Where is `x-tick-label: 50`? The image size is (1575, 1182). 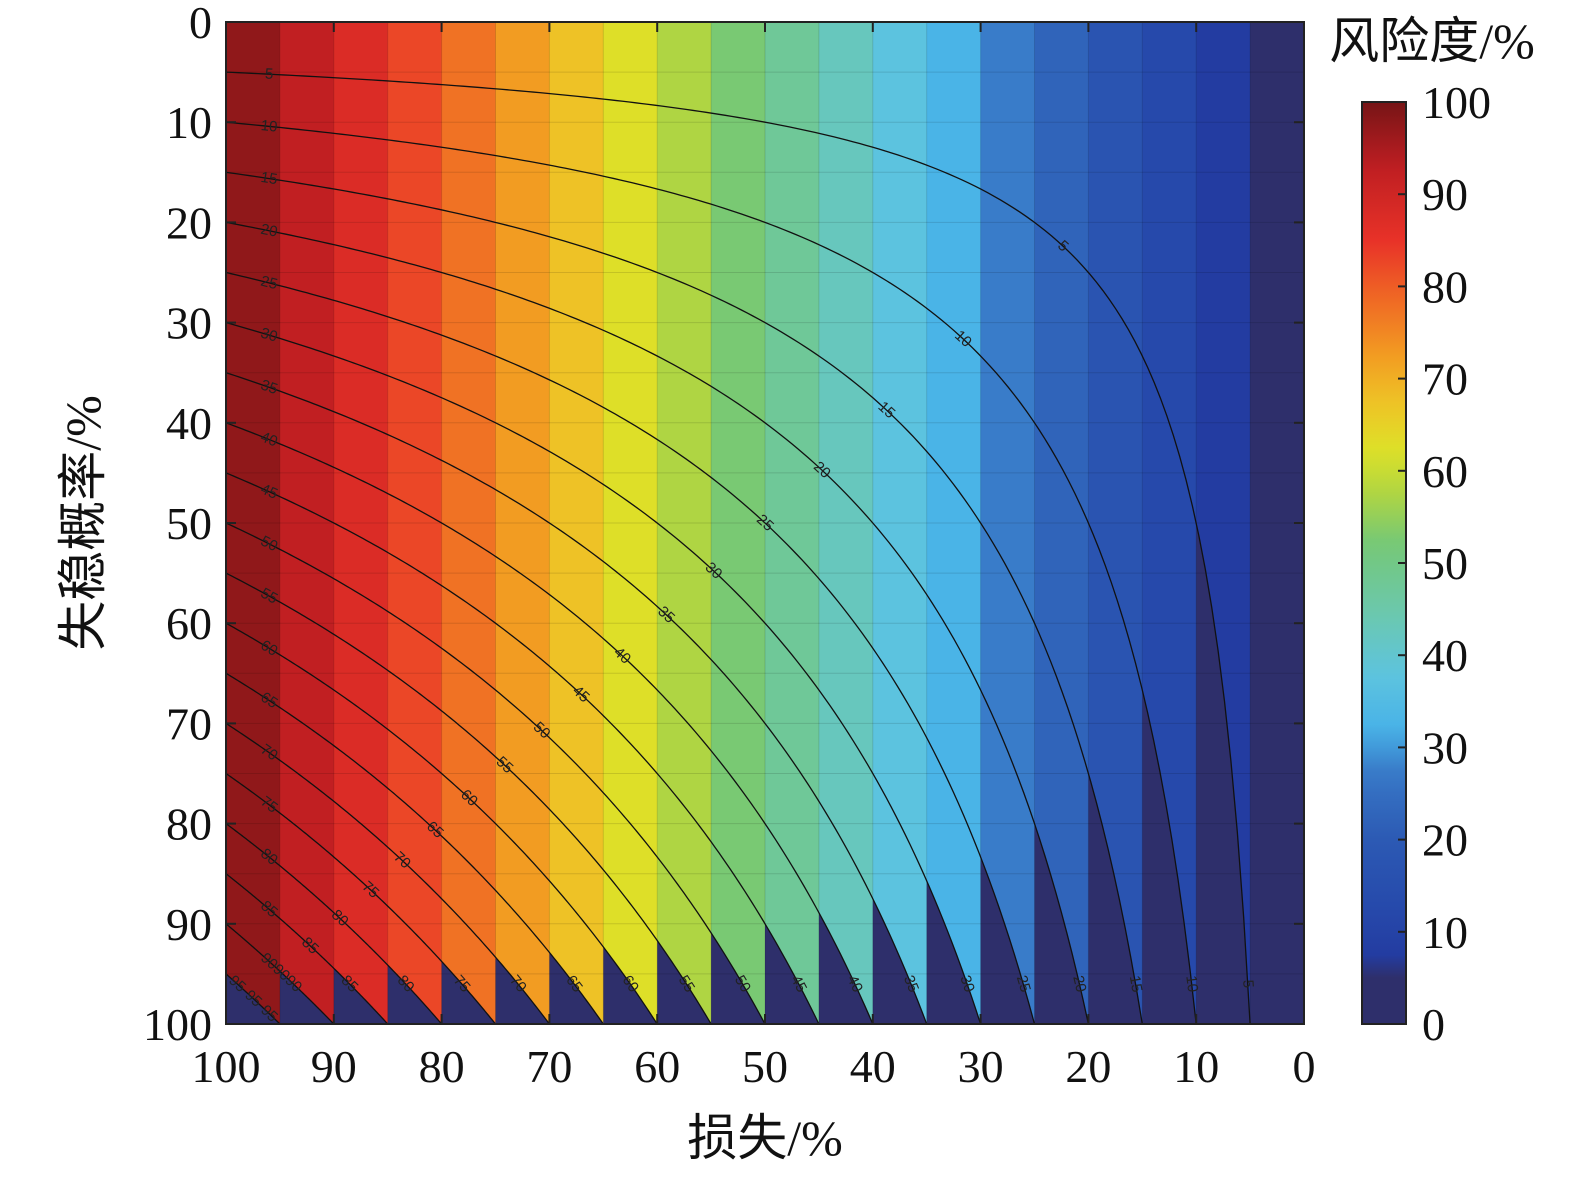
x-tick-label: 50 is located at coordinates (765, 1066).